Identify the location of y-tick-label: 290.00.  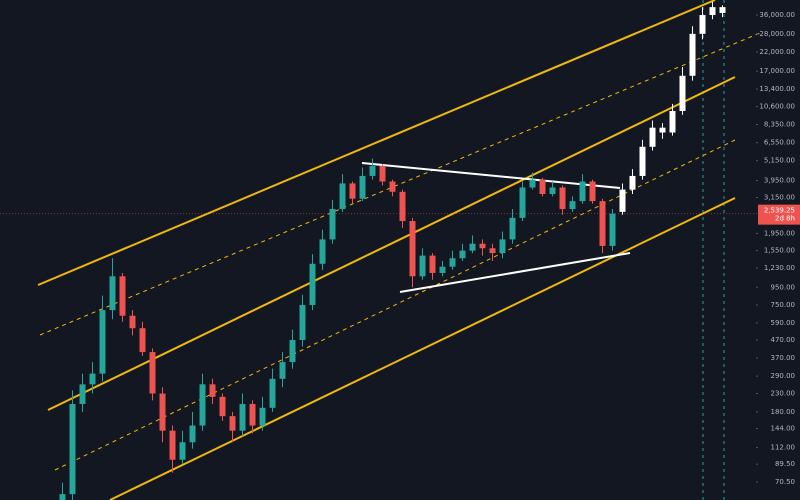
(783, 376).